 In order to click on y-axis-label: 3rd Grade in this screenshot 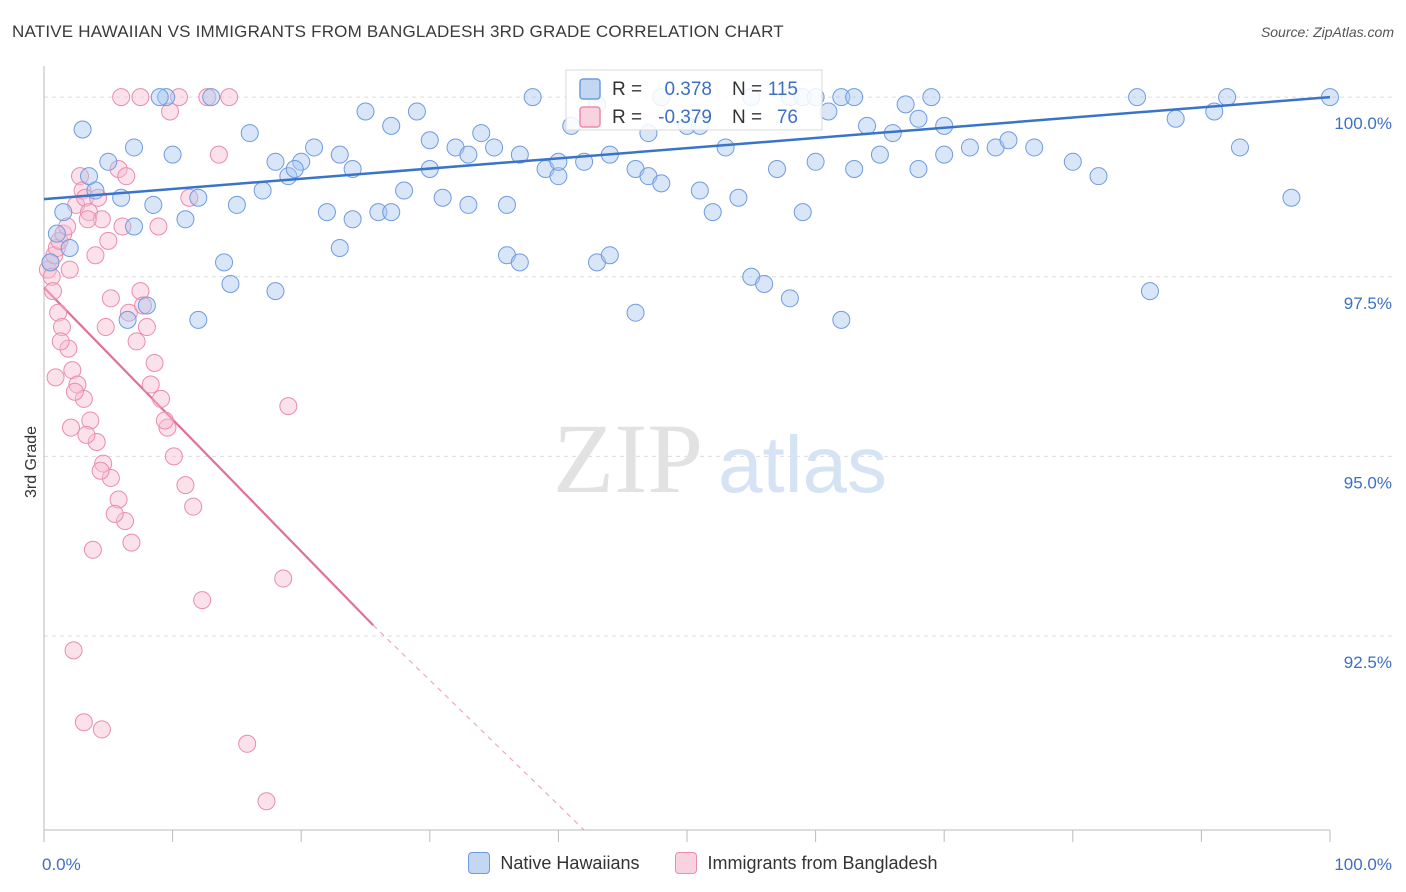, I will do `click(31, 462)`.